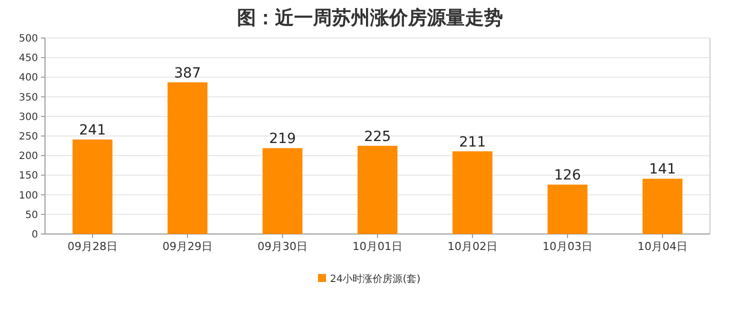 The image size is (740, 312). Describe the element at coordinates (370, 18) in the screenshot. I see `chart-title: 图：近一周苏州涨价房源量走势` at that location.